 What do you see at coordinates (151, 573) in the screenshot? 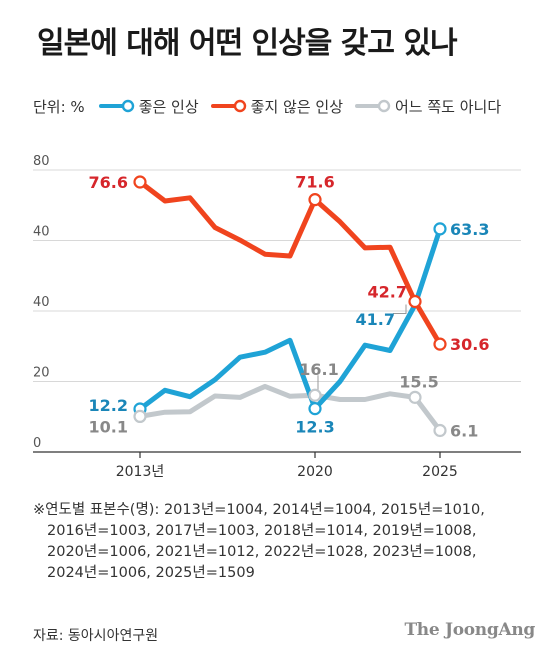
I see `notes-line-4: 2024년=1006, 2025년=1509` at bounding box center [151, 573].